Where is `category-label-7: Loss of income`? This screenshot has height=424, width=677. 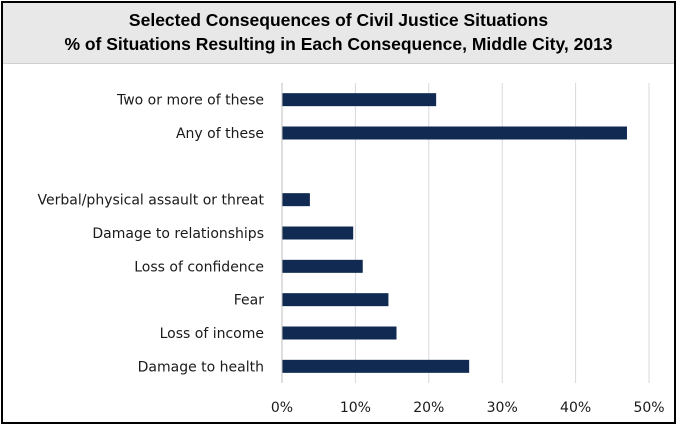 category-label-7: Loss of income is located at coordinates (212, 334).